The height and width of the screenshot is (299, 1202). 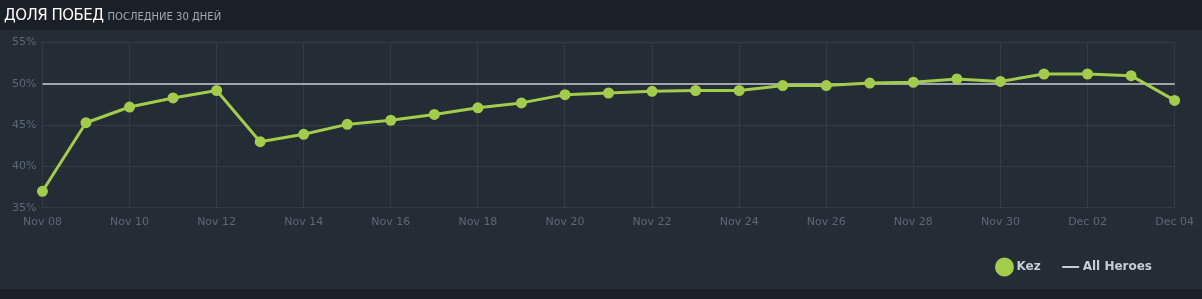 I want to click on x-tick-label: Nov 22, so click(x=652, y=222).